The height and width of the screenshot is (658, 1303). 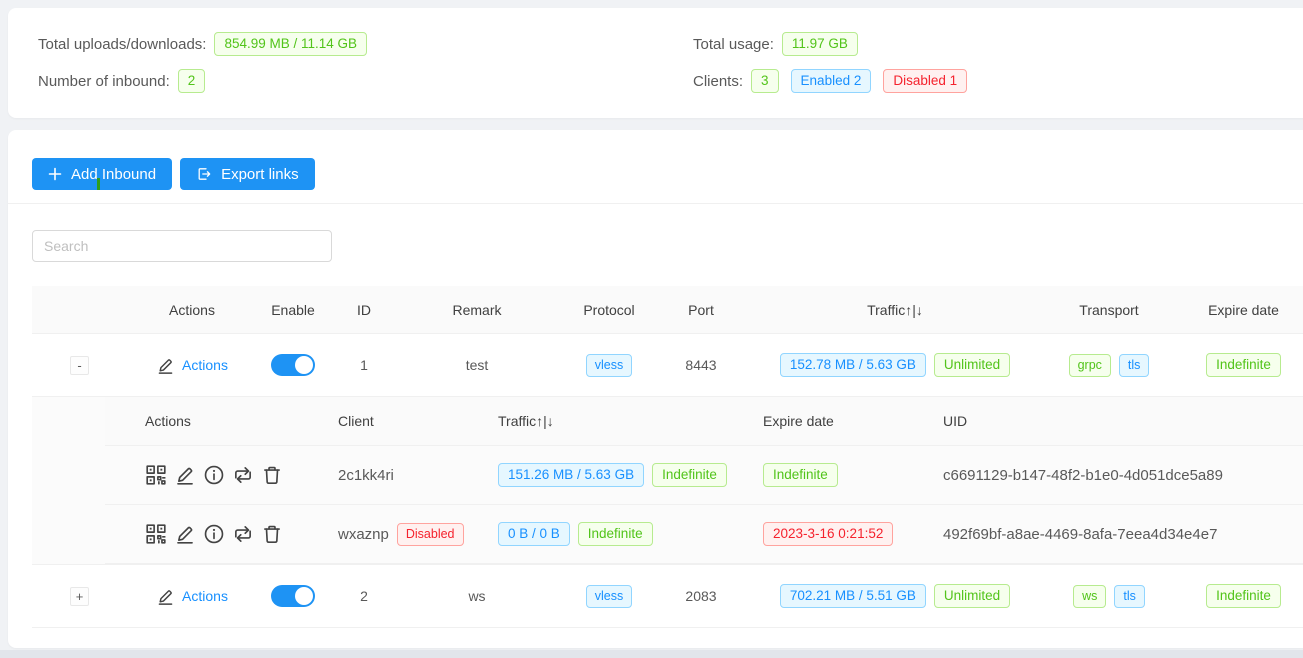 I want to click on inbound-id: 2, so click(x=364, y=596).